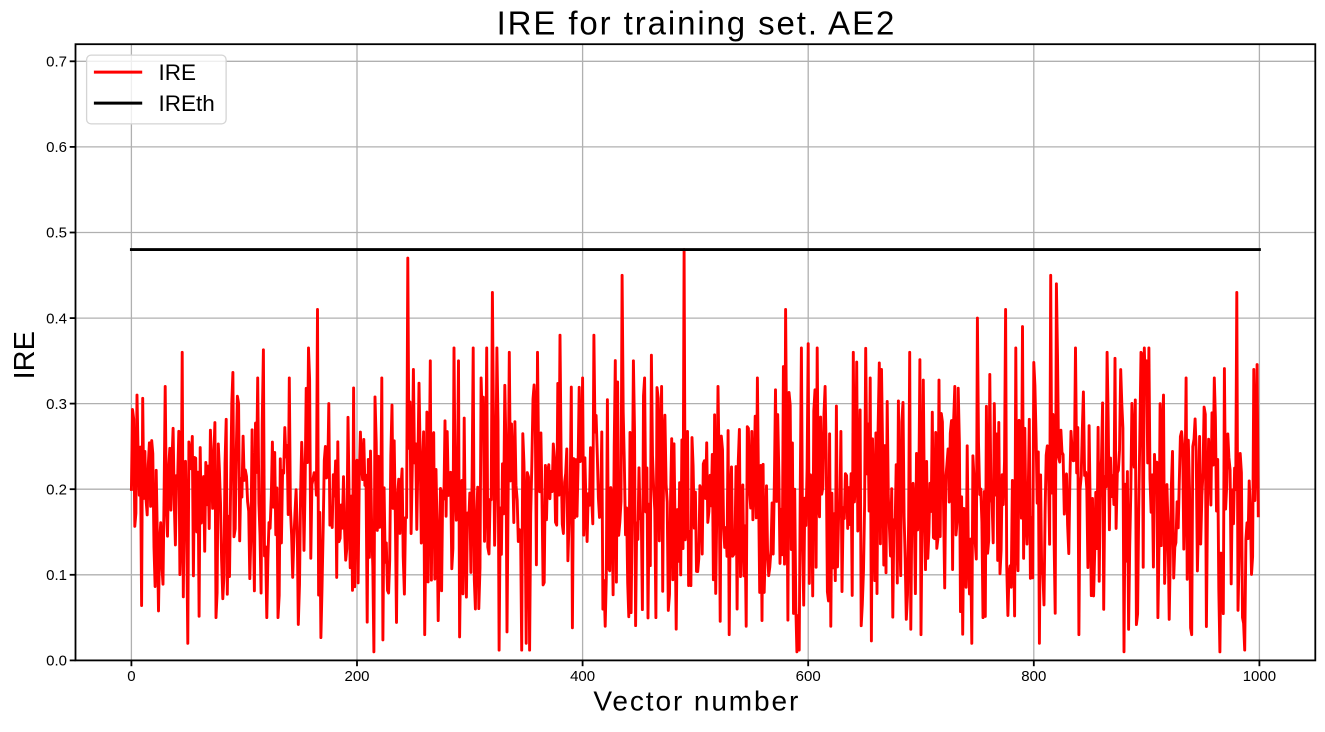 Image resolution: width=1325 pixels, height=732 pixels. I want to click on svg-text: 0, so click(131, 676).